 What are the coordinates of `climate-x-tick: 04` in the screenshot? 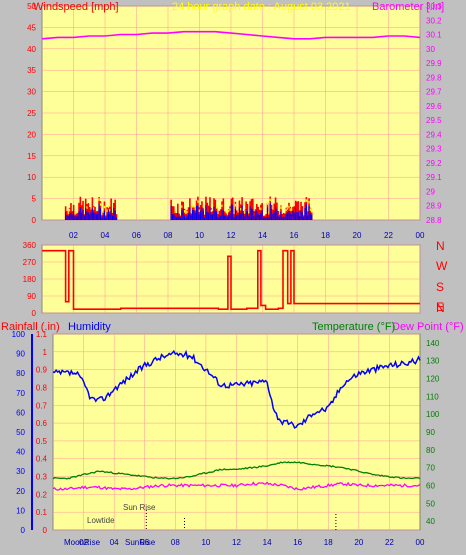 It's located at (114, 542).